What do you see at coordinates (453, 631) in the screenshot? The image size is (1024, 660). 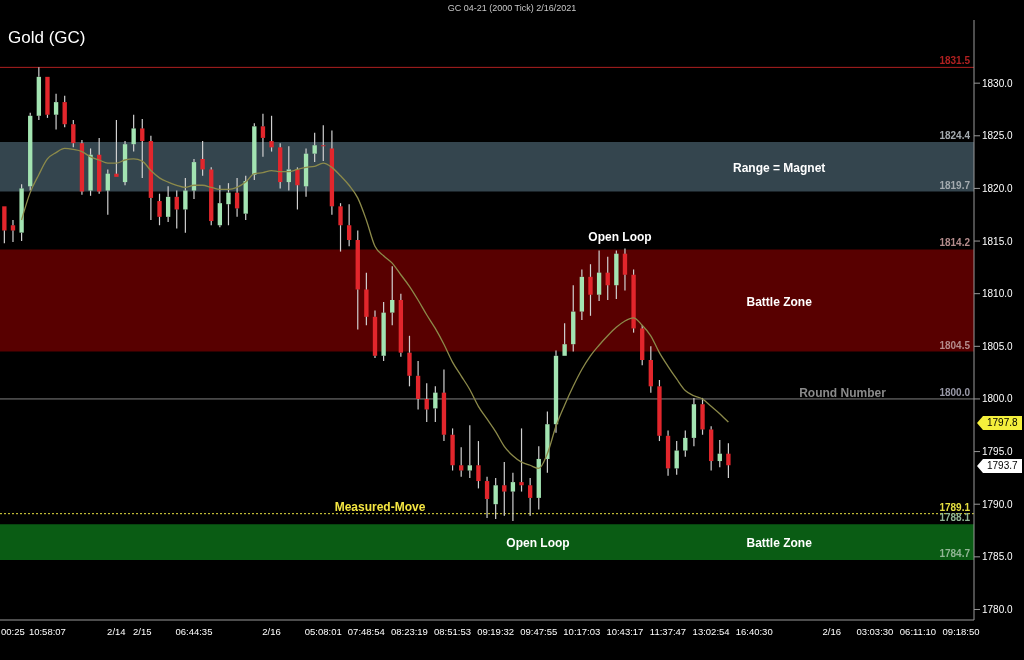 I see `x-tick-label: 08:51:53` at bounding box center [453, 631].